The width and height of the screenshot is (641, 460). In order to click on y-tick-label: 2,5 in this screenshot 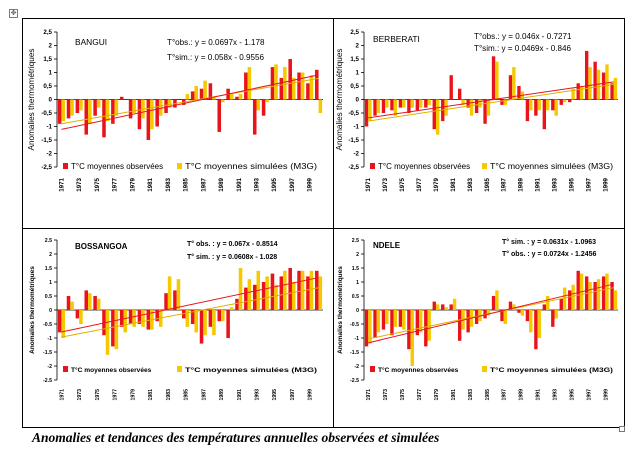, I will do `click(354, 32)`.